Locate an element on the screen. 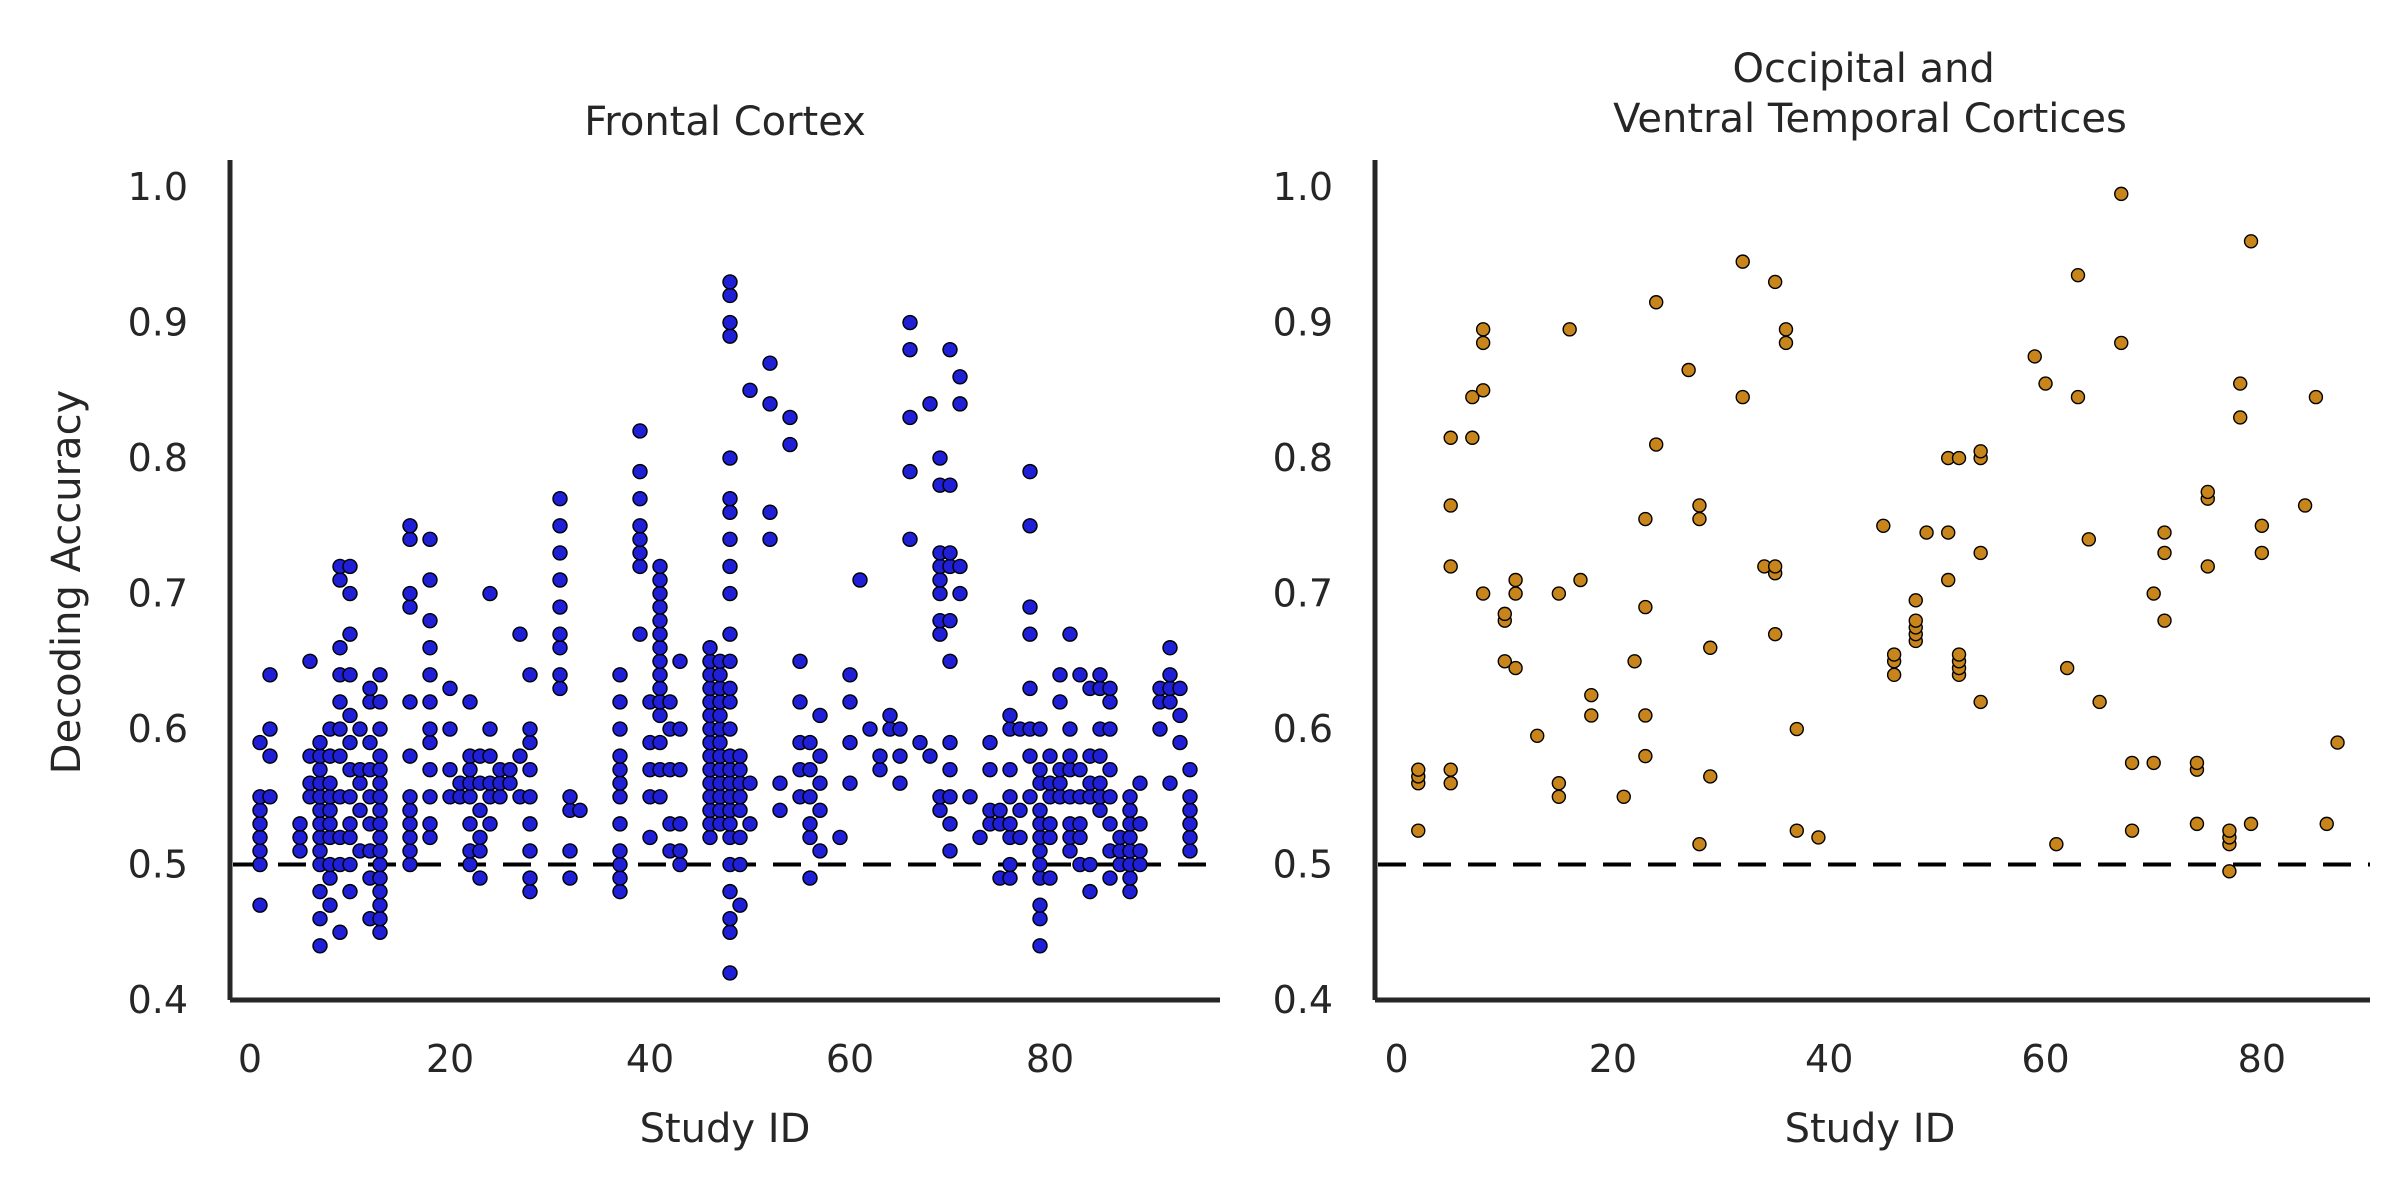 The width and height of the screenshot is (2400, 1200). x-tick-label: 20 is located at coordinates (1613, 1059).